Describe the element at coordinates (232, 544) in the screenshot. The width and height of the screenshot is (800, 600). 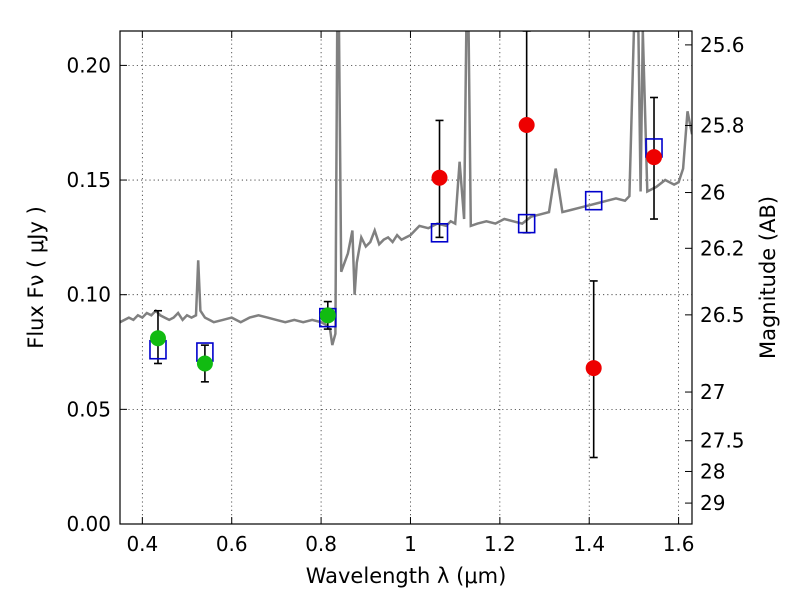
I see `x-tick-label: 0.6` at that location.